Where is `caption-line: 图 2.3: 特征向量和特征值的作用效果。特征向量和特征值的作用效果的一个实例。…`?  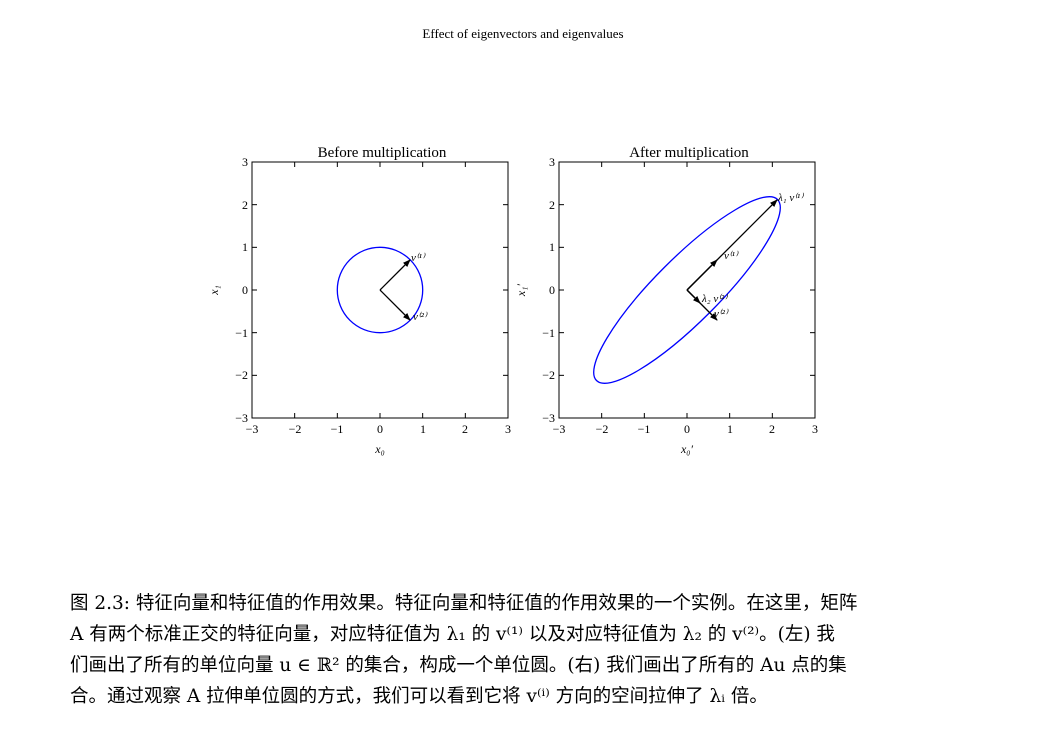 caption-line: 图 2.3: 特征向量和特征值的作用效果。特征向量和特征值的作用效果的一个实例。… is located at coordinates (464, 603).